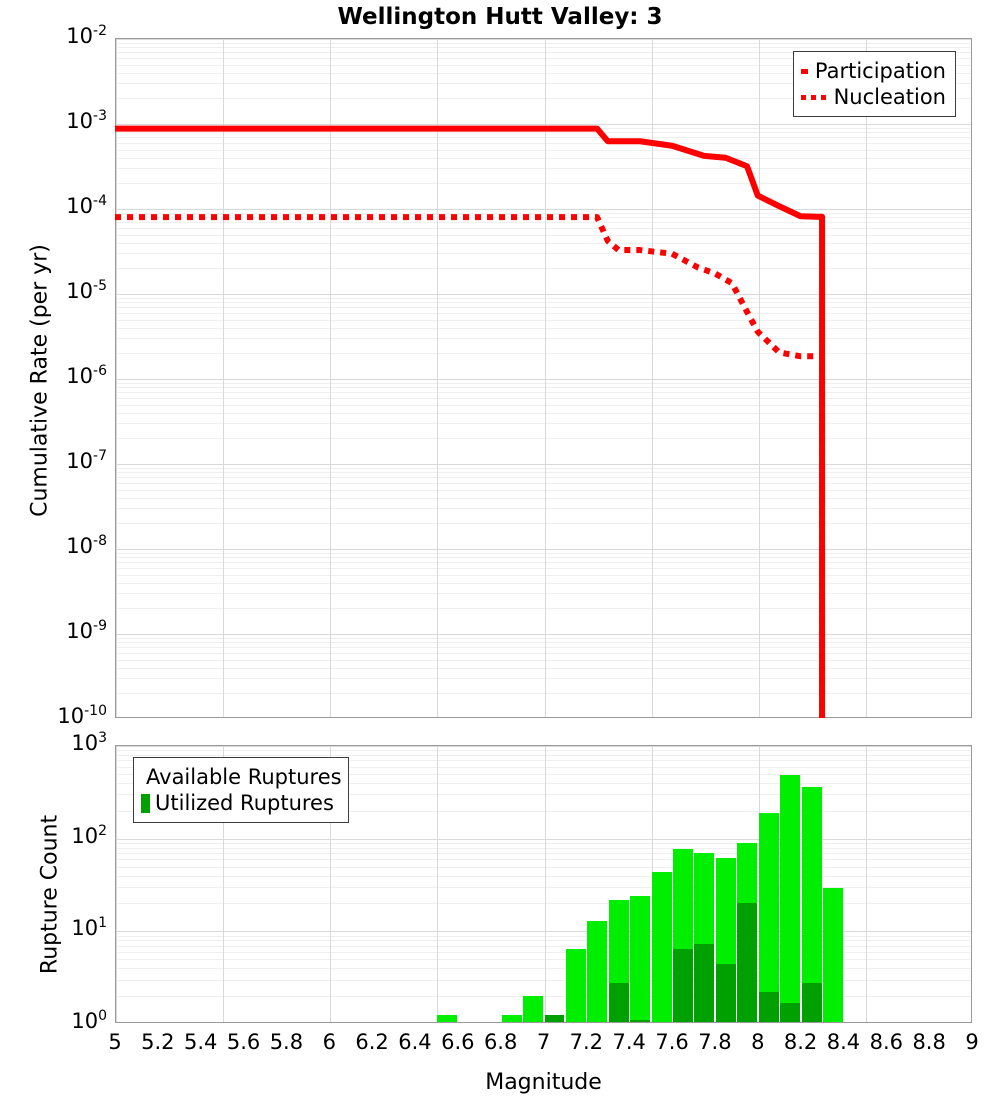 This screenshot has height=1100, width=1000. I want to click on x-tick-label: 8, so click(758, 1042).